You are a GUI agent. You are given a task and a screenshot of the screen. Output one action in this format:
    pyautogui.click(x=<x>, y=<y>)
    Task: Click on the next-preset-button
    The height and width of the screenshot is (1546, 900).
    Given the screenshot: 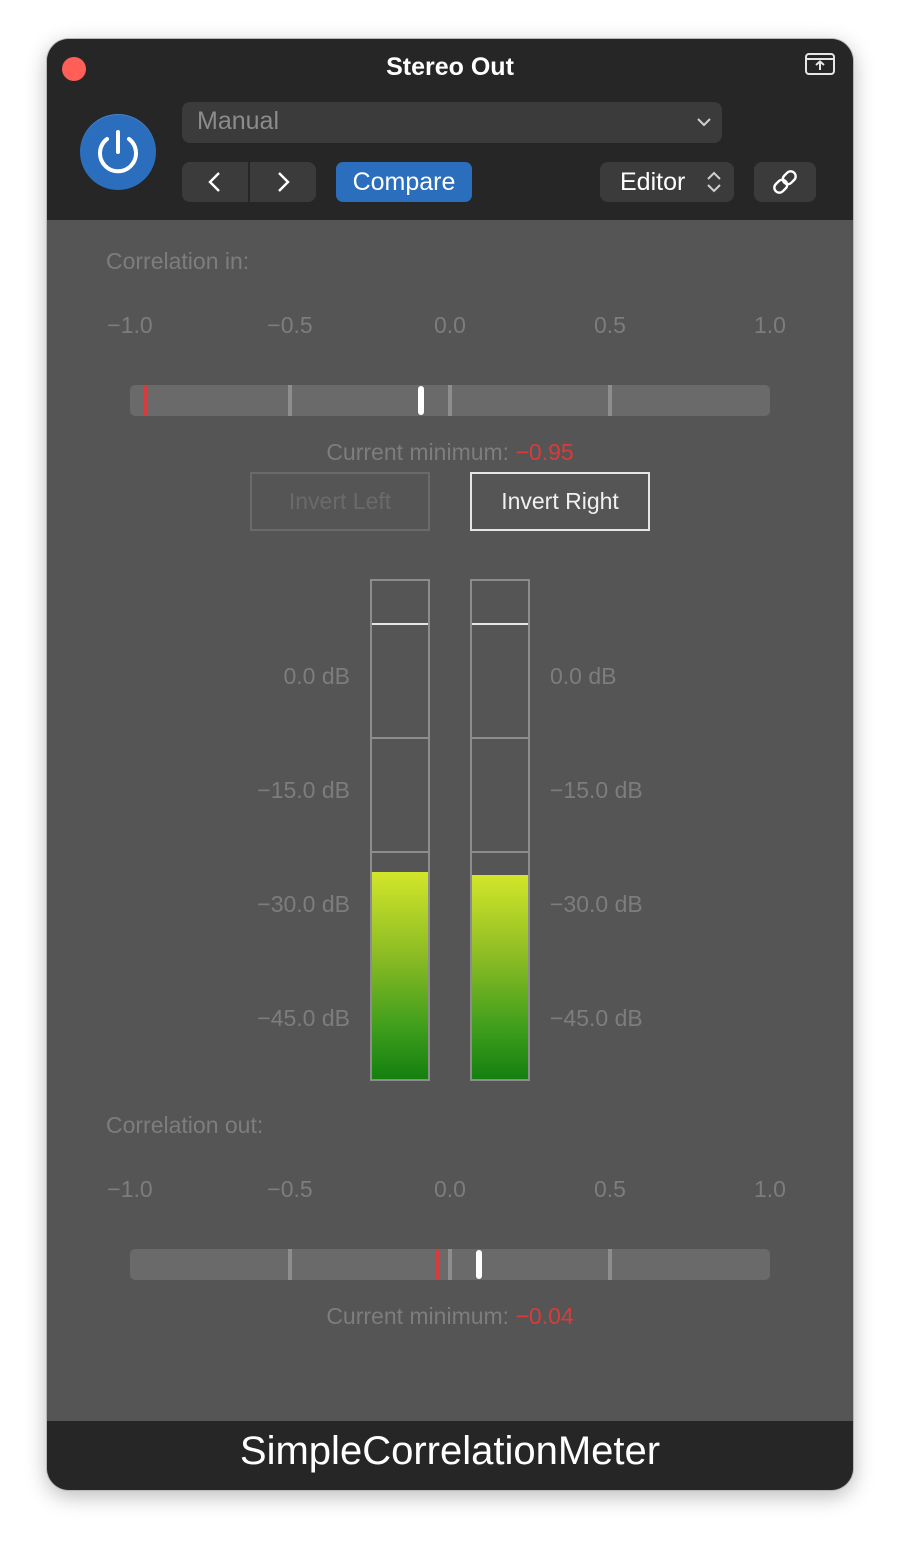 What is the action you would take?
    pyautogui.click(x=283, y=182)
    